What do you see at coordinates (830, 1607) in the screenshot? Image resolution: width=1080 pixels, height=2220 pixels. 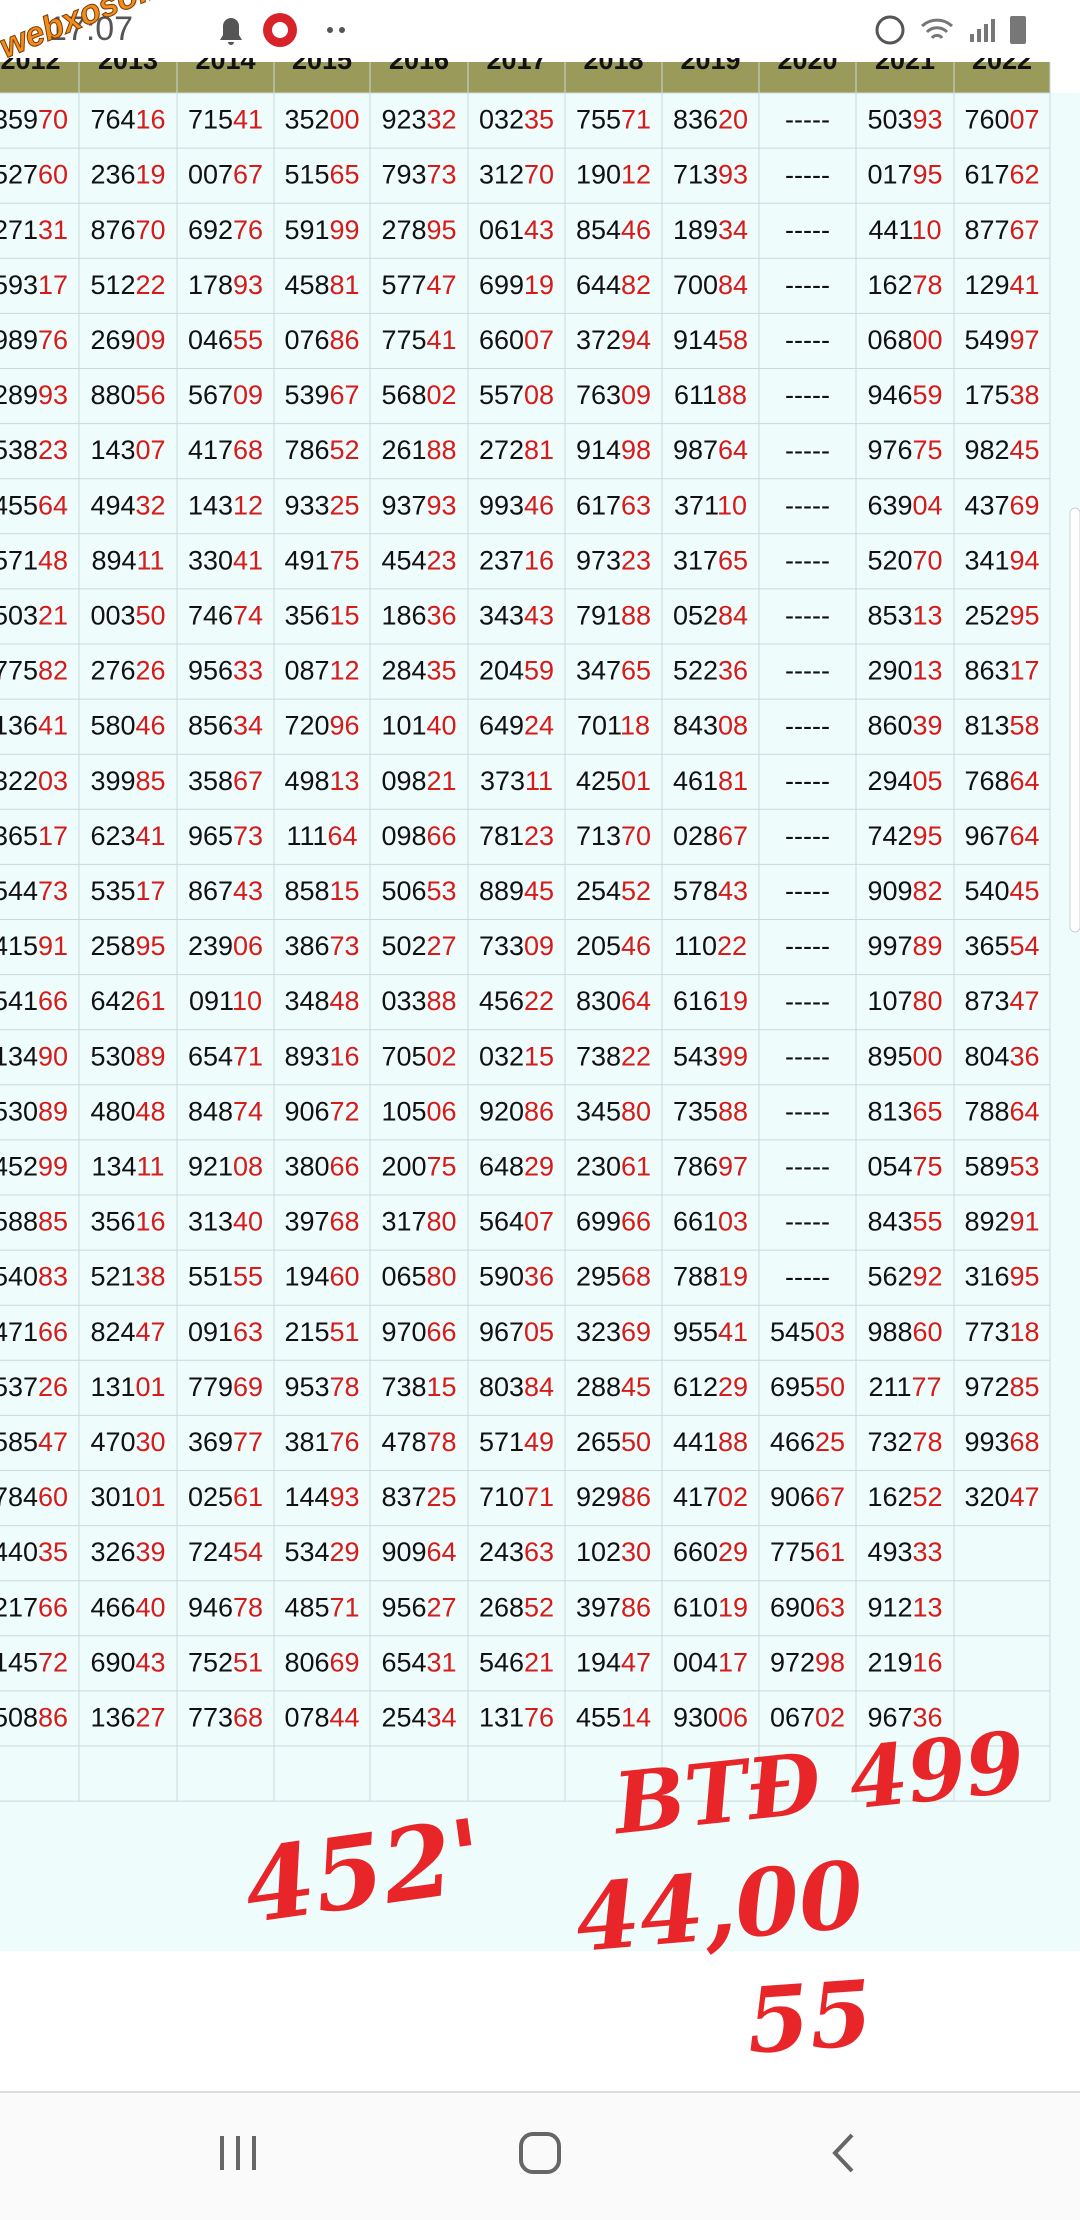 I see `cell-tail: 63` at bounding box center [830, 1607].